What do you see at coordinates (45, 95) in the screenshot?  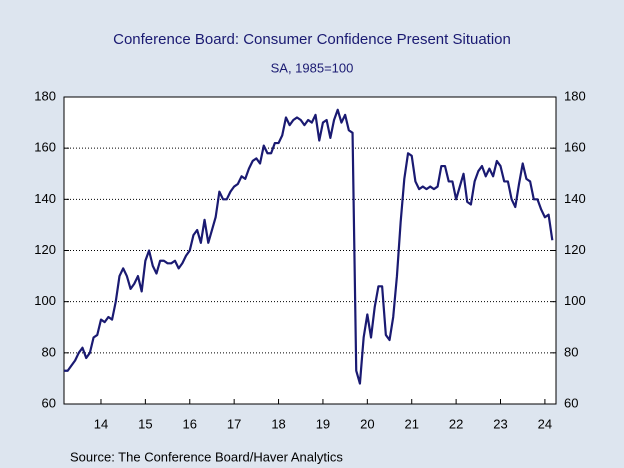 I see `y-tick-label: 180` at bounding box center [45, 95].